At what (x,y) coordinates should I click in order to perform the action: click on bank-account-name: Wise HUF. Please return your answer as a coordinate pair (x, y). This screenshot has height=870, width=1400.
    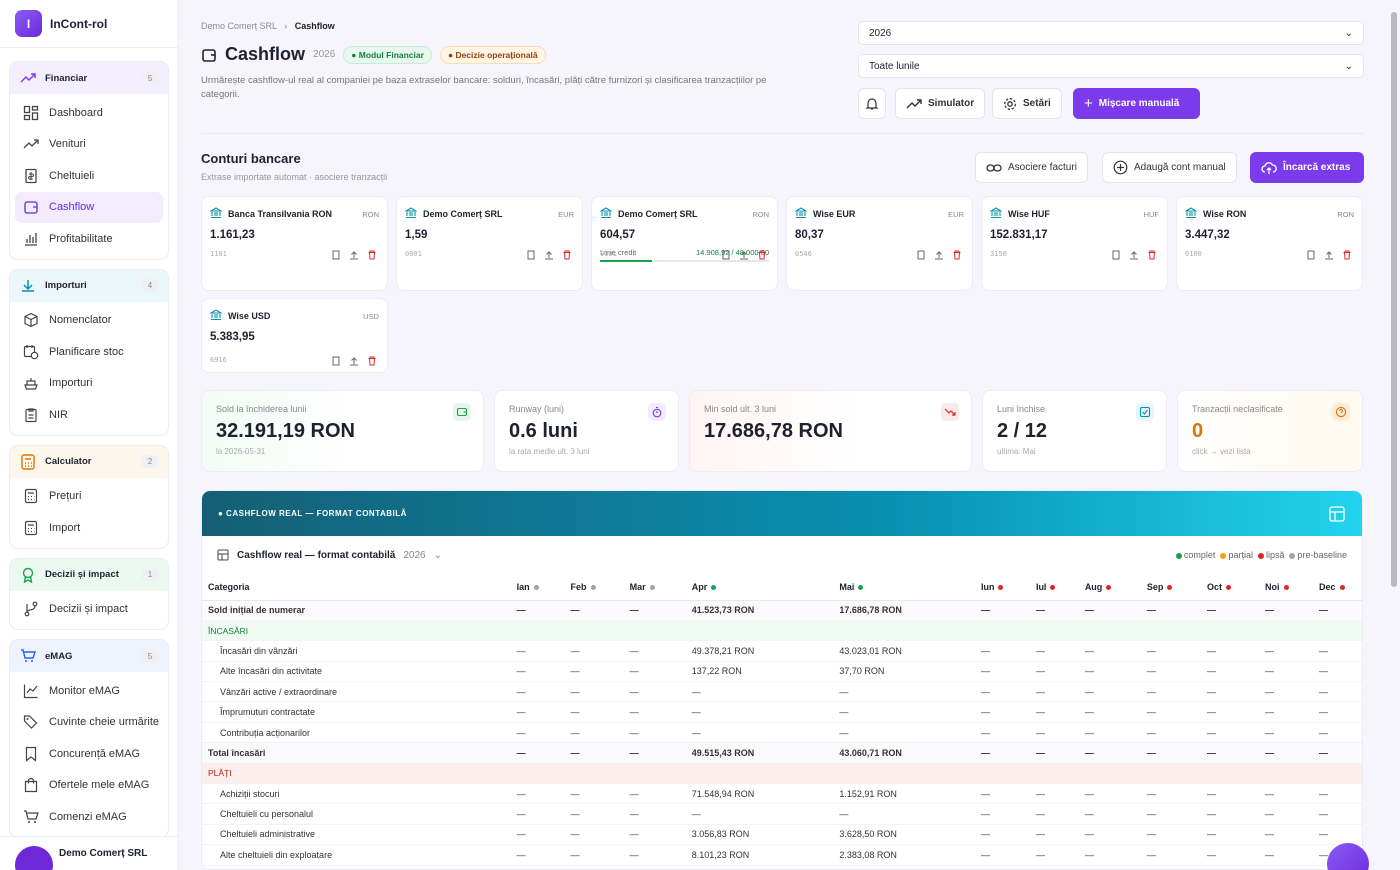
    Looking at the image, I should click on (1029, 214).